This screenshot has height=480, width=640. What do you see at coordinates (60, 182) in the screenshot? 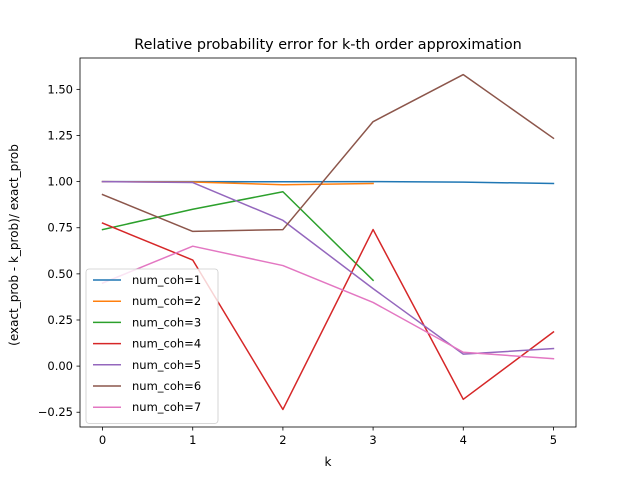
I see `y-tick-label: 1.00` at bounding box center [60, 182].